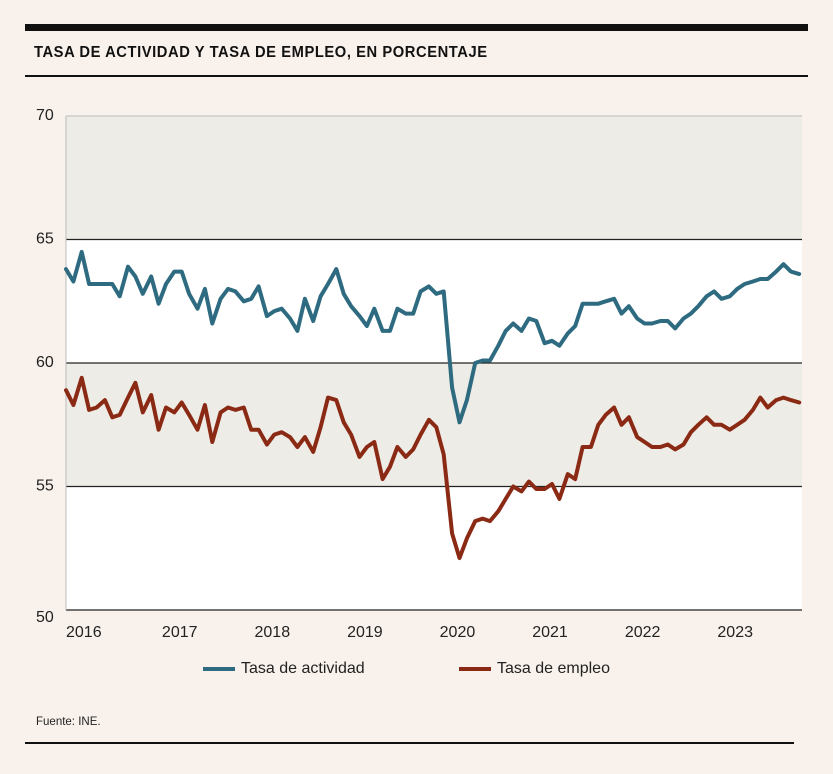 The image size is (833, 774). What do you see at coordinates (45, 115) in the screenshot?
I see `y-tick-70: 70` at bounding box center [45, 115].